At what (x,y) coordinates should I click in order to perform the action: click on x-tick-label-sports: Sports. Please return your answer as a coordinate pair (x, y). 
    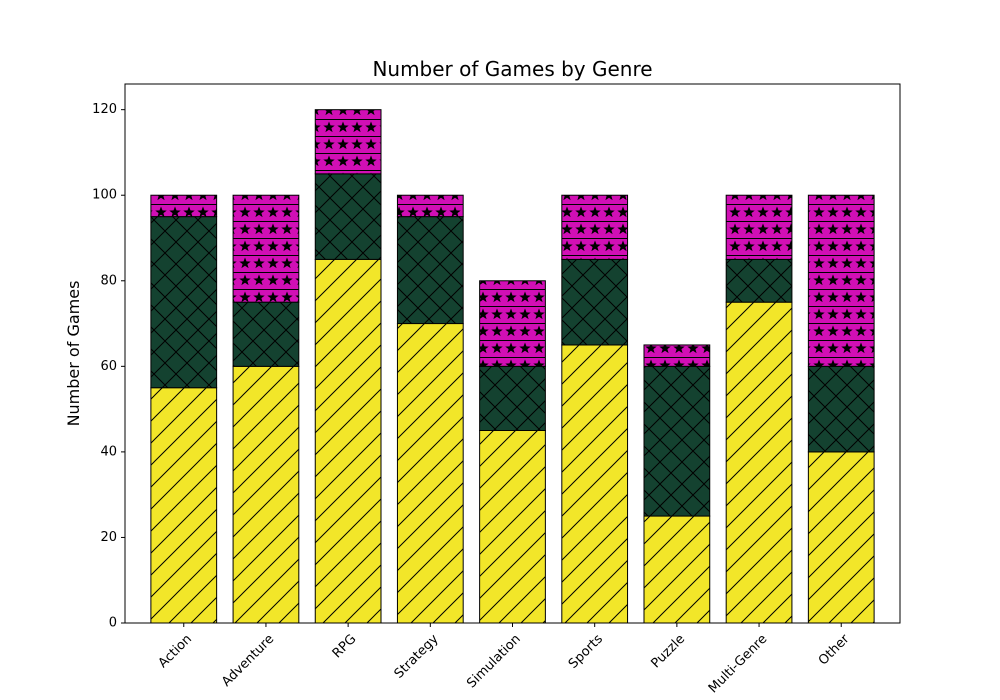
    Looking at the image, I should click on (586, 652).